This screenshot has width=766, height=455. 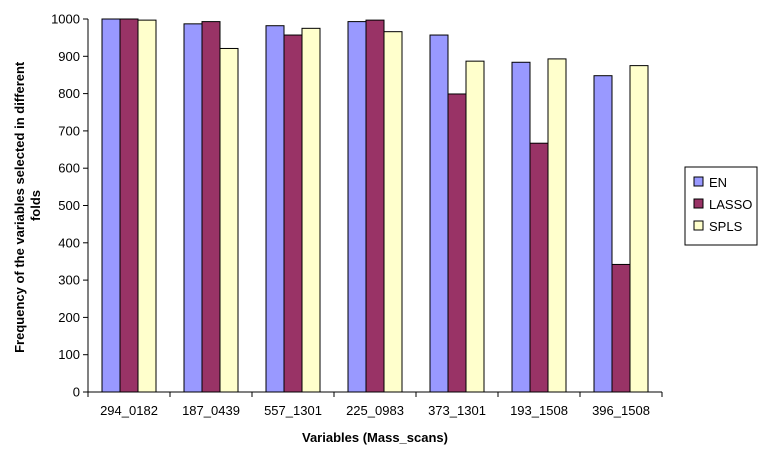 I want to click on legend-label-spls: SPLS, so click(x=726, y=226).